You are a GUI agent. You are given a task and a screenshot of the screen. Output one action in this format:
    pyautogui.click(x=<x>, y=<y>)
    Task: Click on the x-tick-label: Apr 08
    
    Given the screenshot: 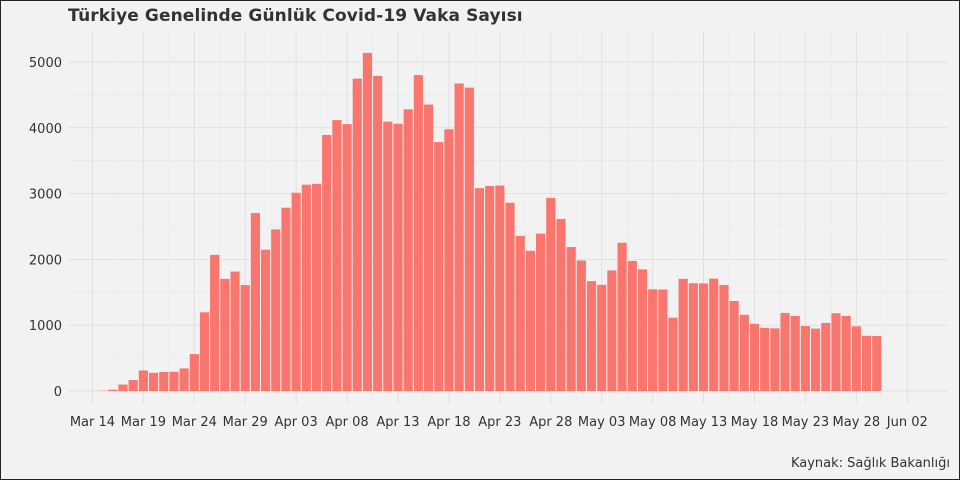 What is the action you would take?
    pyautogui.click(x=346, y=422)
    